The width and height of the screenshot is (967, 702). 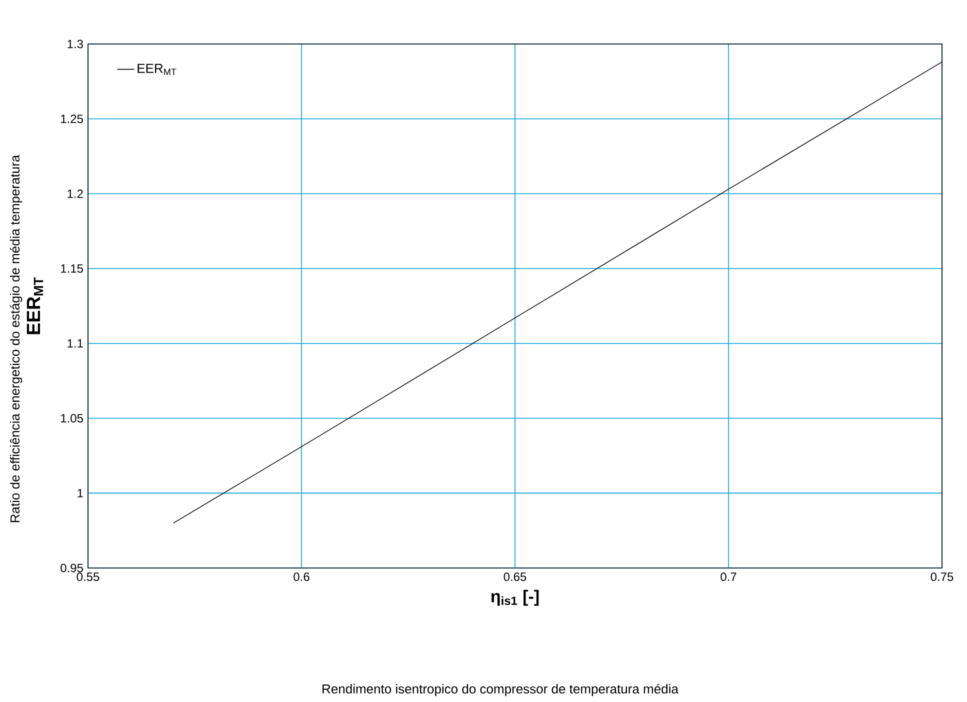 What do you see at coordinates (515, 577) in the screenshot?
I see `x-tick-label: 0.65` at bounding box center [515, 577].